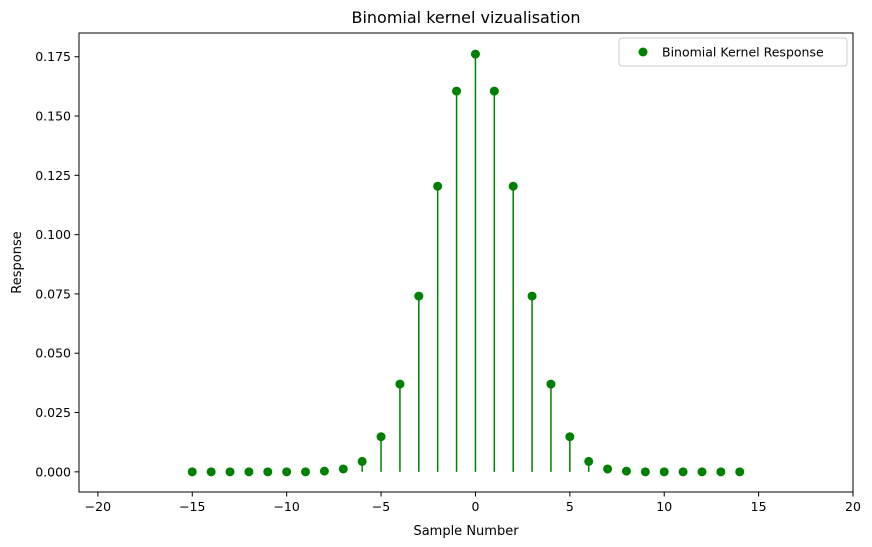  I want to click on x-tick-label: 20, so click(853, 506).